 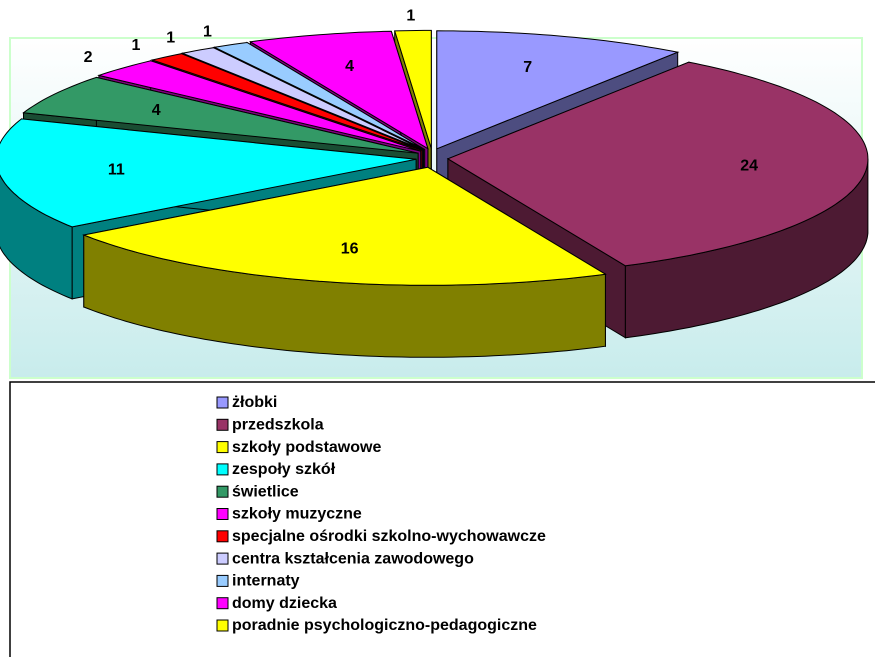 I want to click on legend-label: świetlice, so click(x=265, y=491).